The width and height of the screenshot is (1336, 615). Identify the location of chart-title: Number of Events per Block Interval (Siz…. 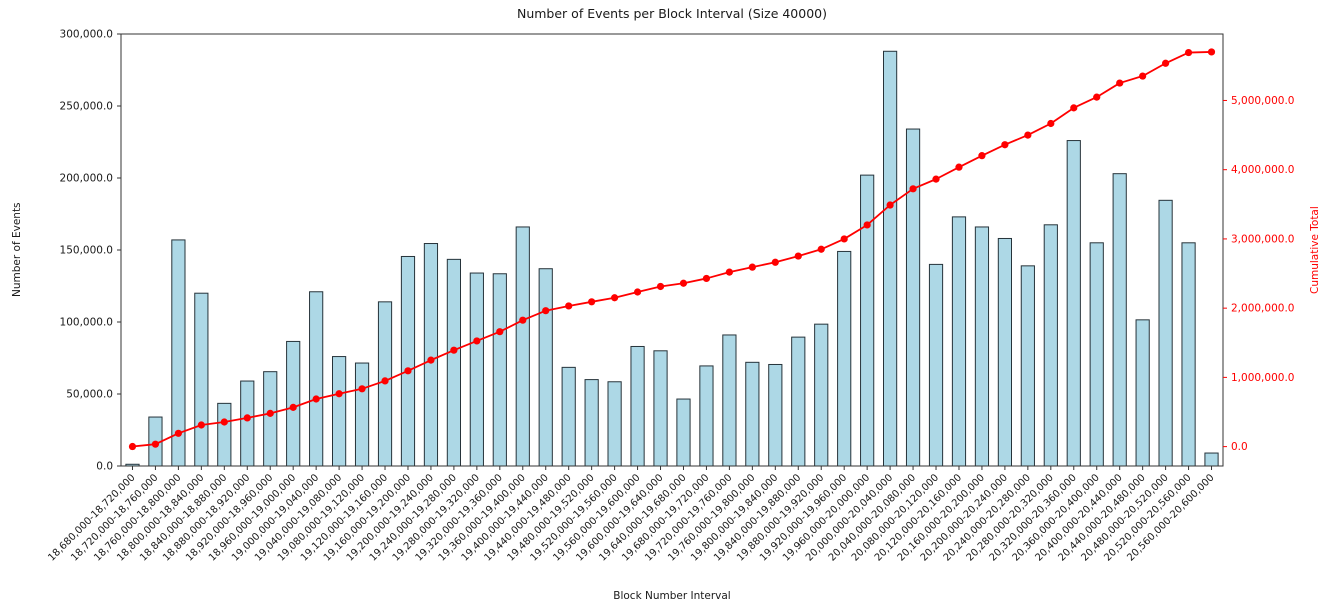
(672, 13).